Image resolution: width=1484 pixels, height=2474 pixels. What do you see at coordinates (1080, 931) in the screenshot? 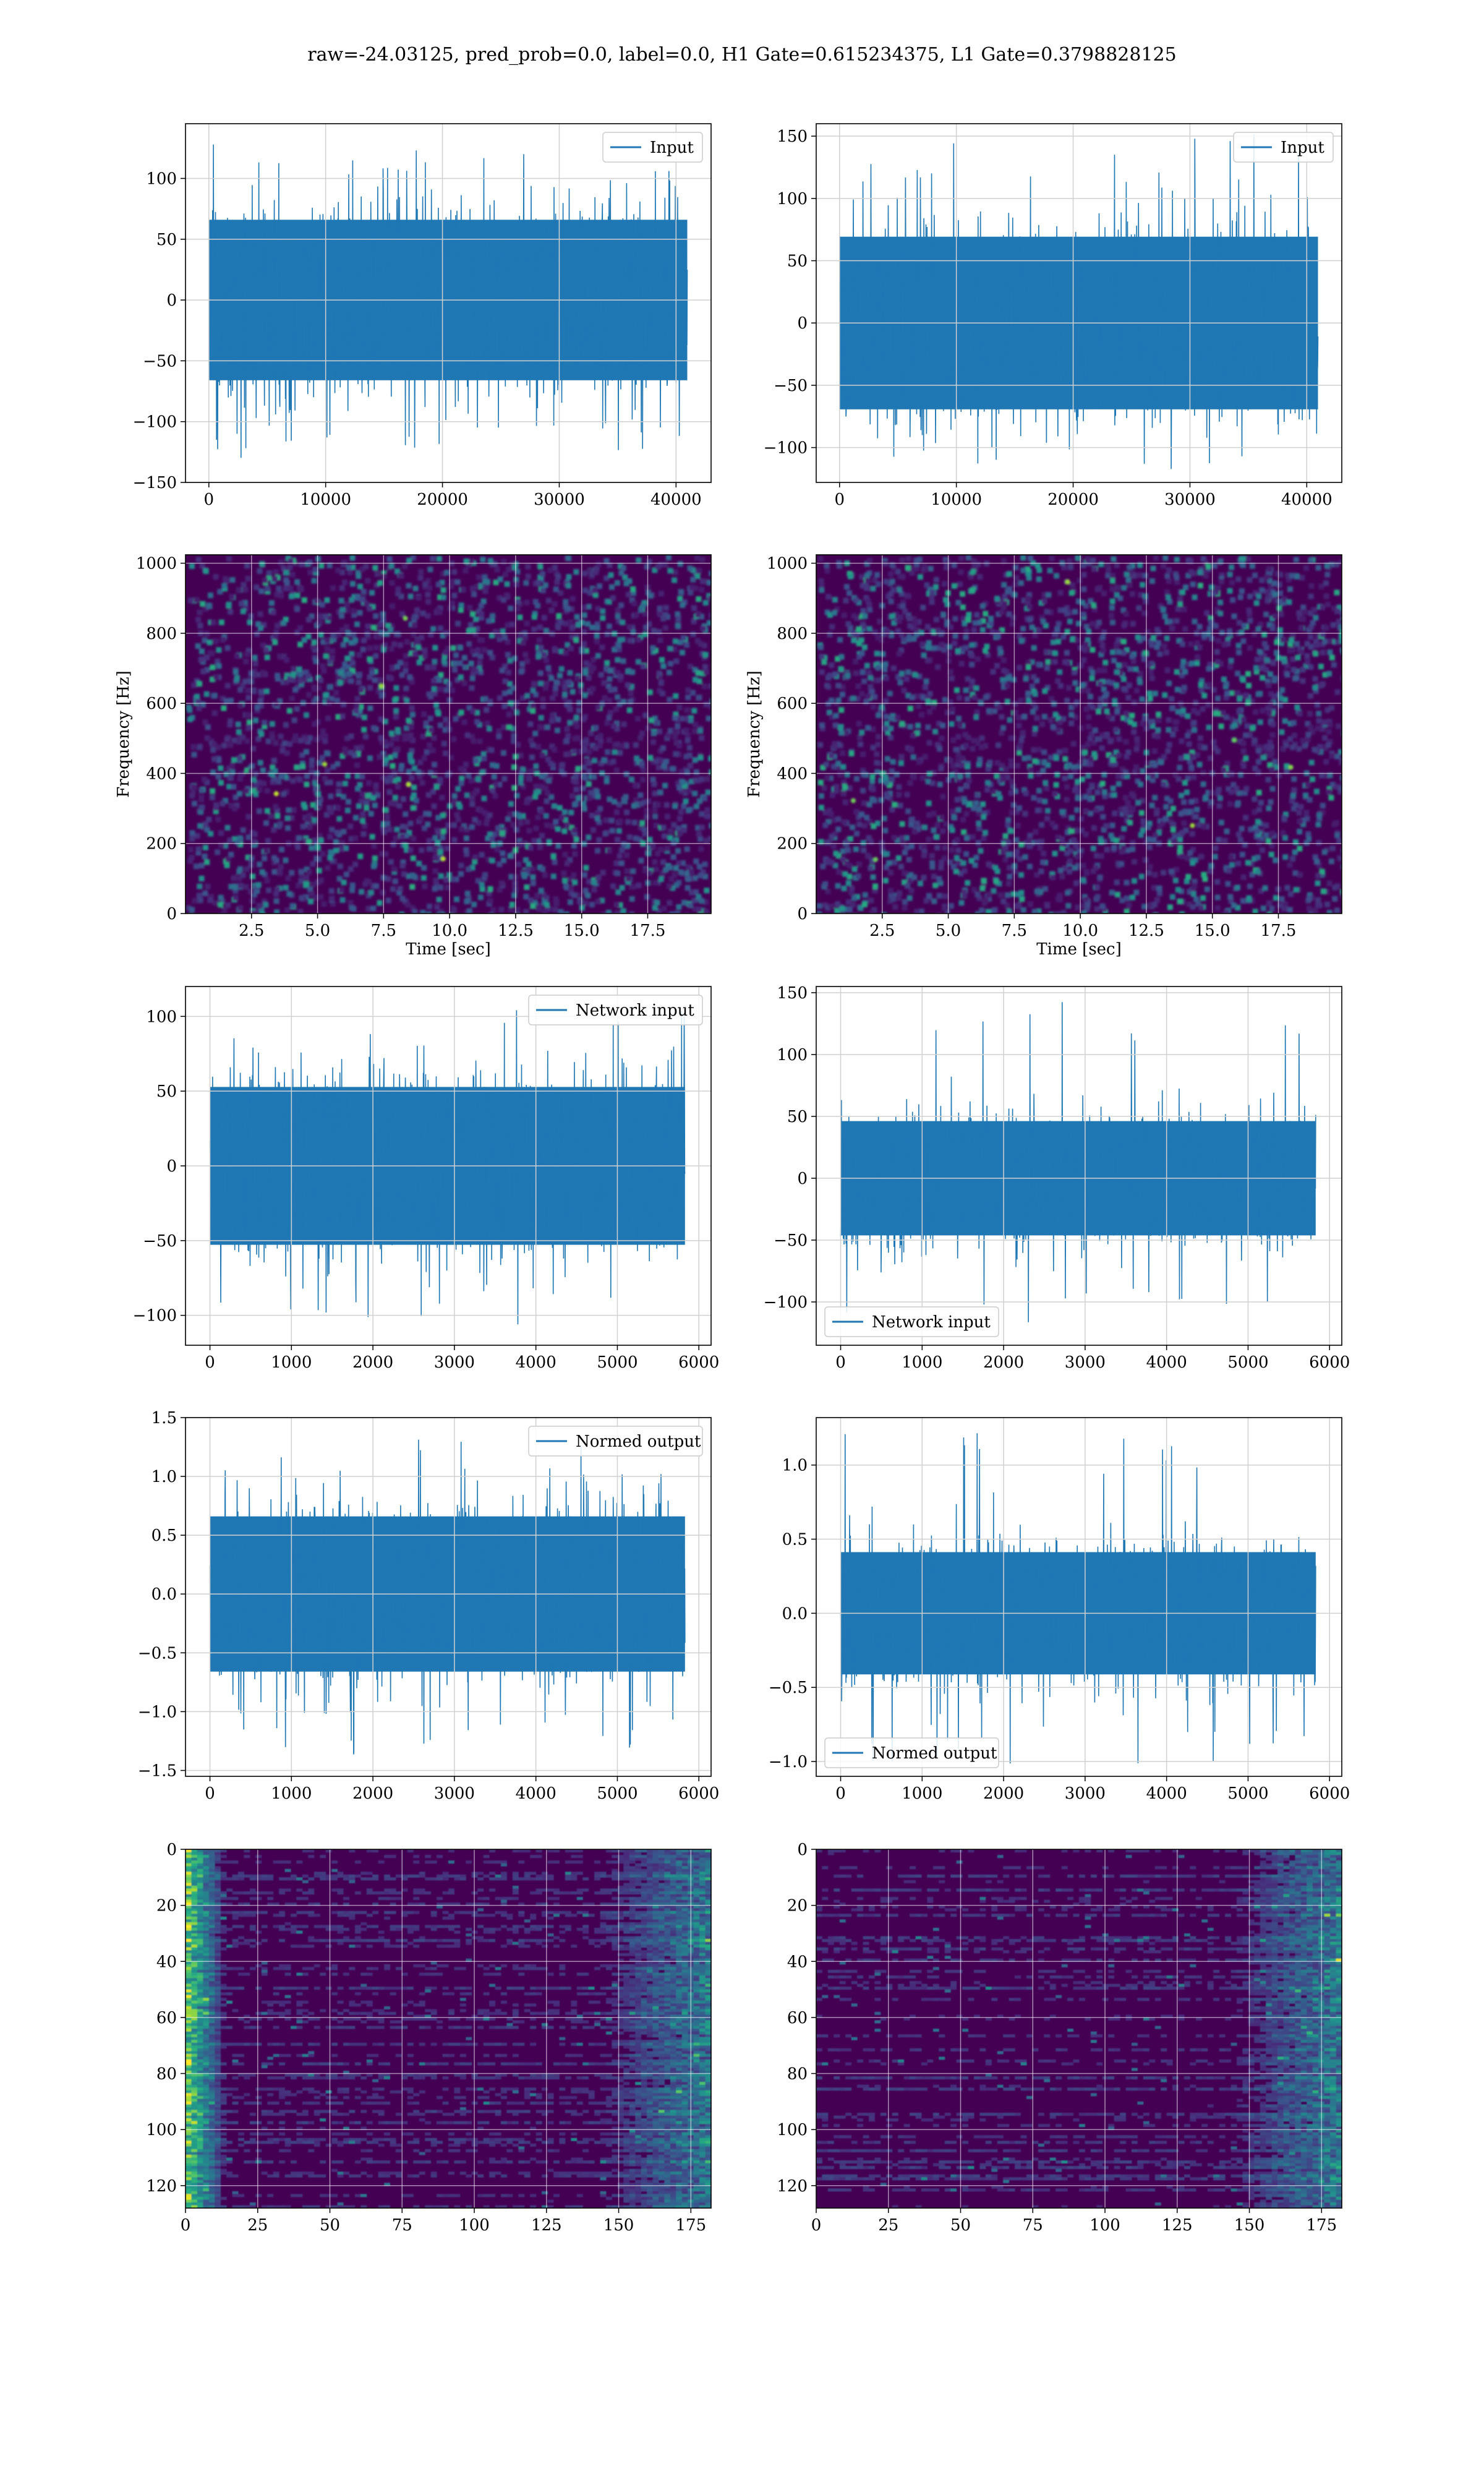
I see `x-tick-label: 10.0` at bounding box center [1080, 931].